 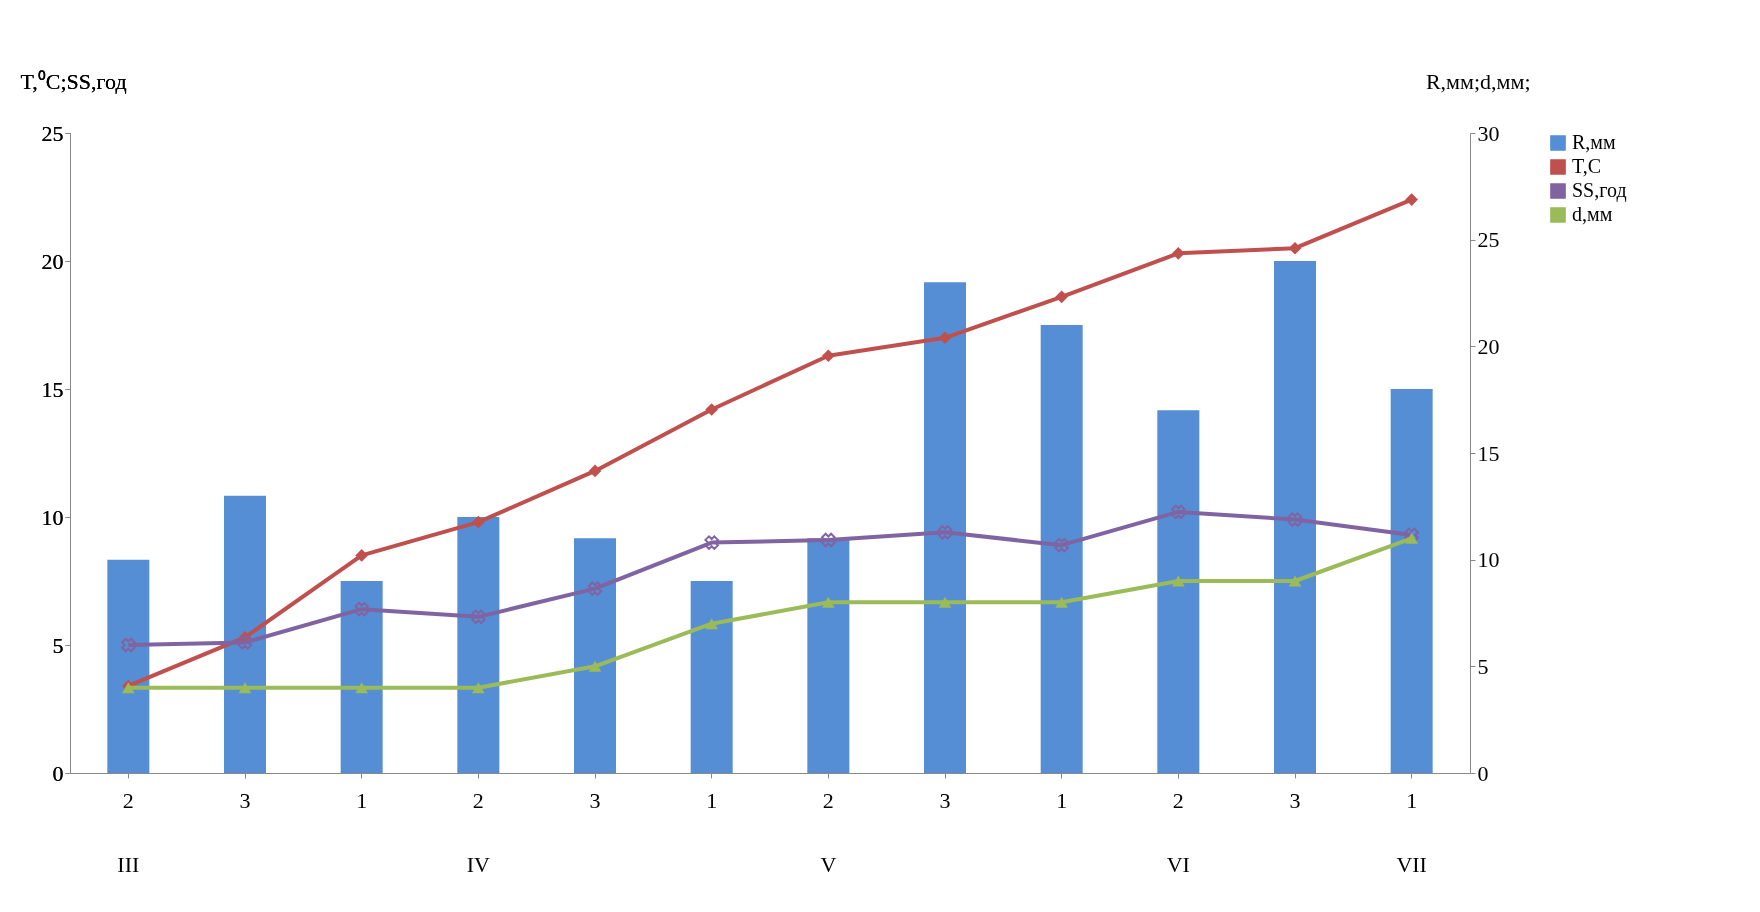 What do you see at coordinates (828, 832) in the screenshot?
I see `category-label: 2 V` at bounding box center [828, 832].